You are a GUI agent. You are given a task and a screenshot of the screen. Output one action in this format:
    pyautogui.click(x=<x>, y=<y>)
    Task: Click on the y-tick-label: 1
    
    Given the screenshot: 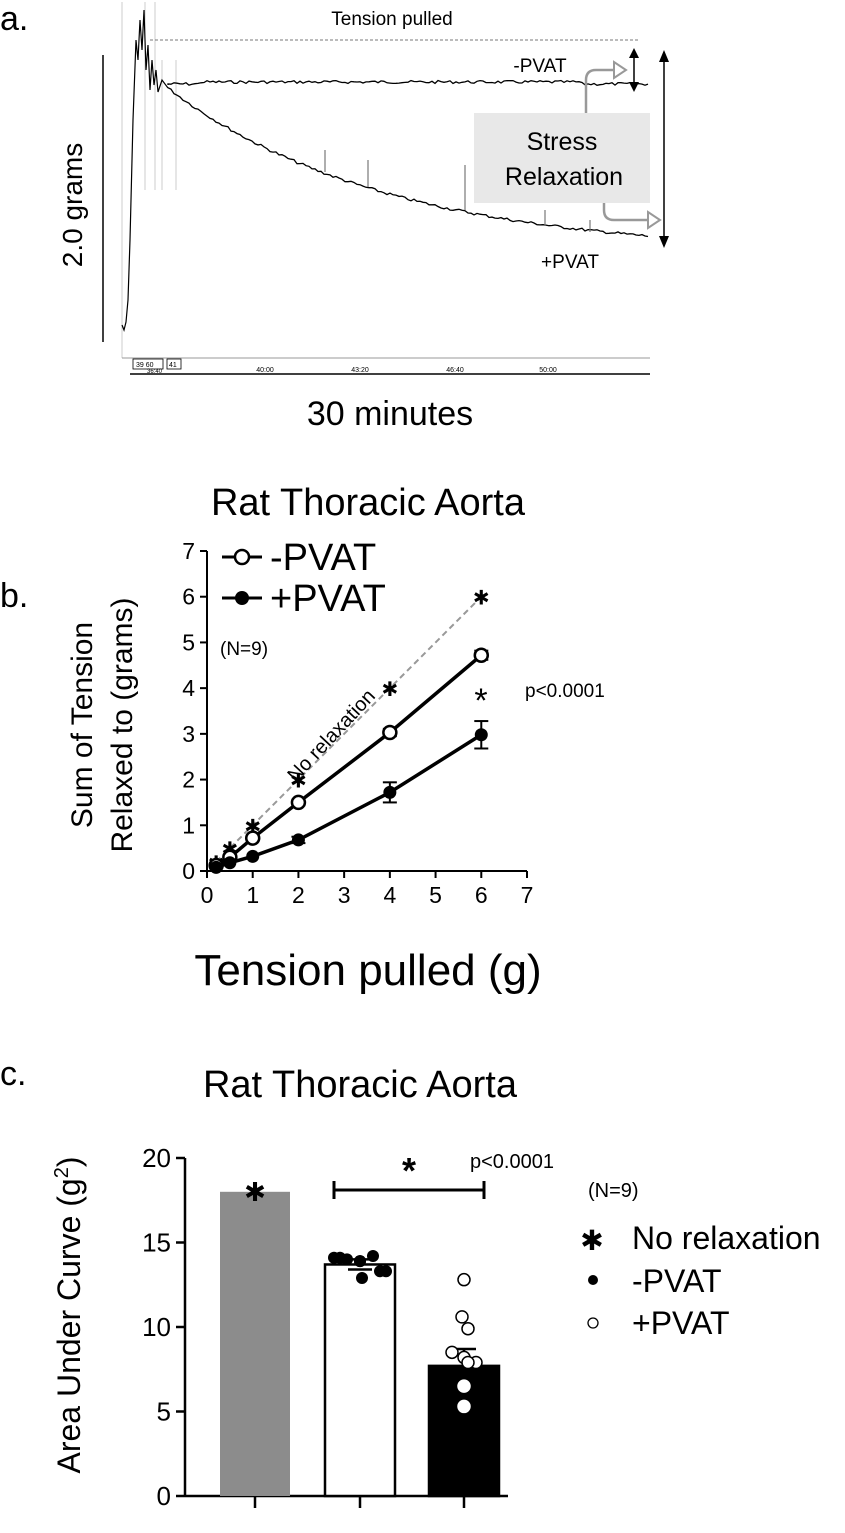 What is the action you would take?
    pyautogui.click(x=188, y=825)
    